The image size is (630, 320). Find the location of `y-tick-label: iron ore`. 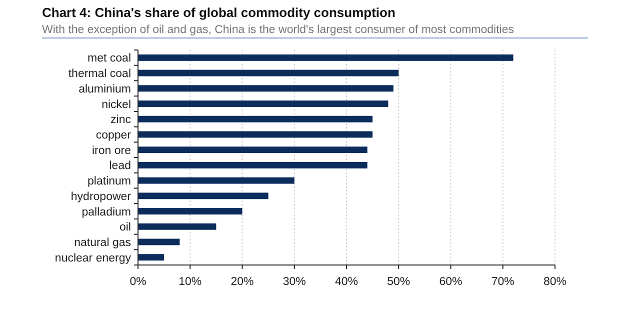

y-tick-label: iron ore is located at coordinates (111, 150).